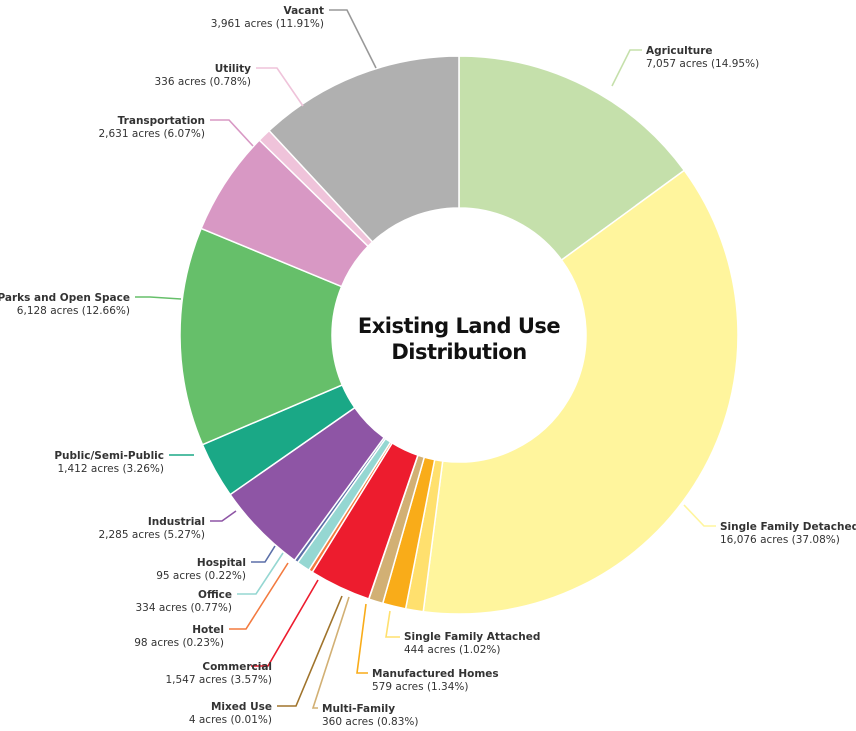 This screenshot has width=856, height=731. Describe the element at coordinates (233, 69) in the screenshot. I see `slice-label-name: Utility` at that location.